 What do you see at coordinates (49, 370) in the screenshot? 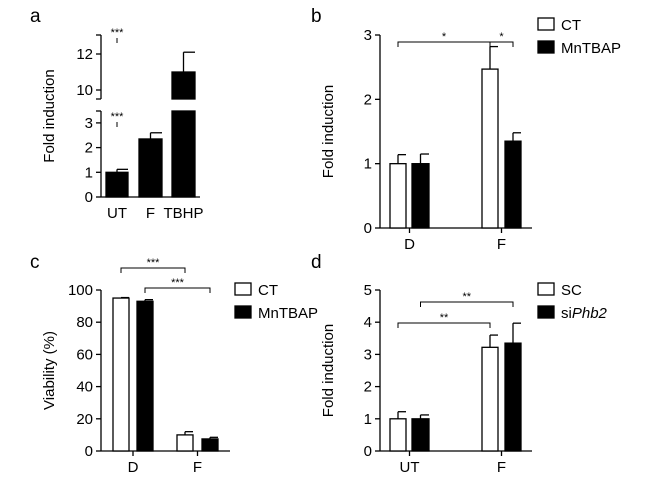
I see `y-axis-label: Viability (%)` at bounding box center [49, 370].